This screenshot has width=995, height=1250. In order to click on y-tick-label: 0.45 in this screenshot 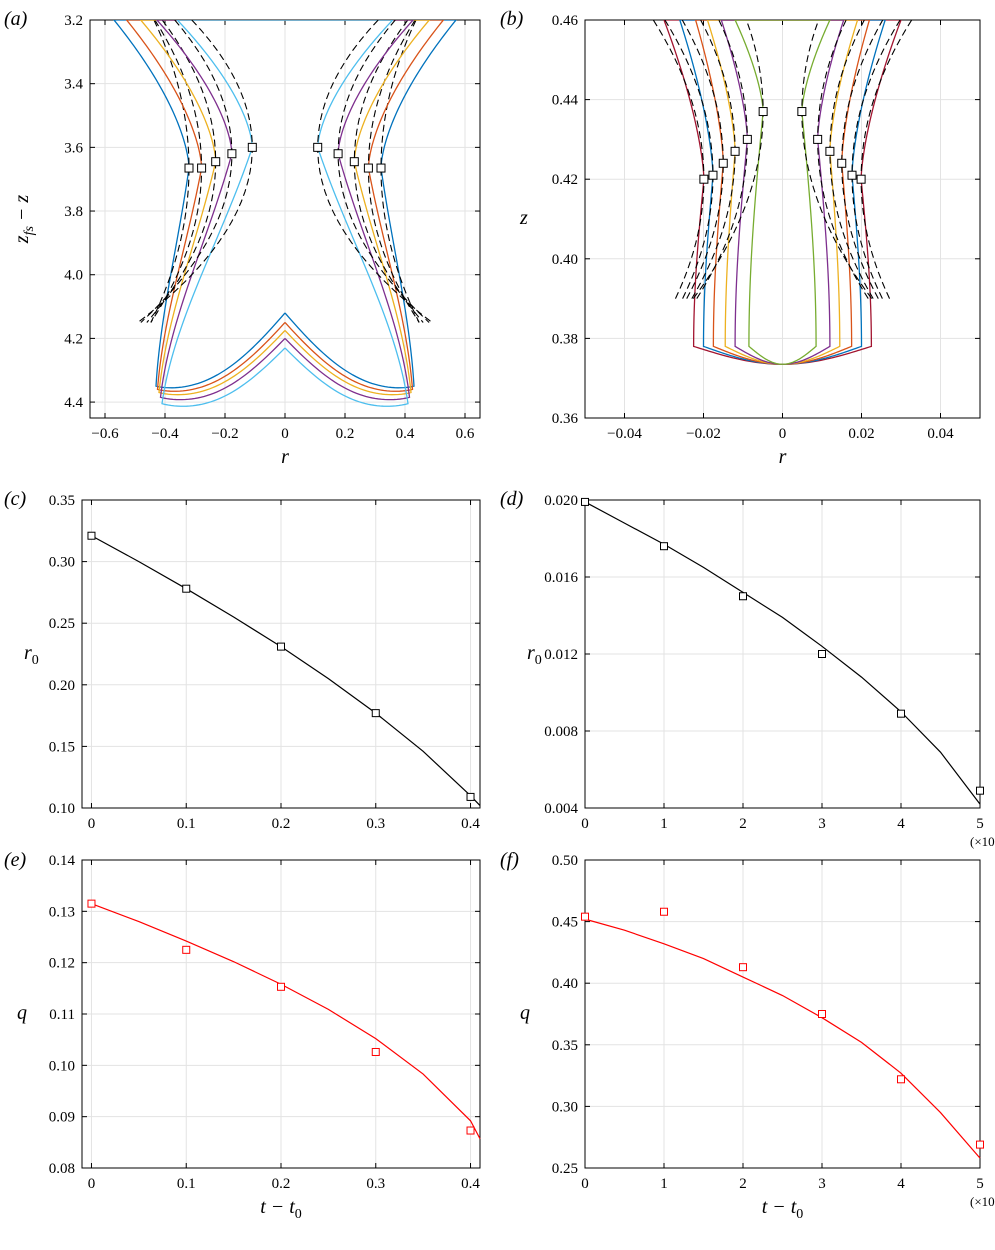, I will do `click(565, 923)`.